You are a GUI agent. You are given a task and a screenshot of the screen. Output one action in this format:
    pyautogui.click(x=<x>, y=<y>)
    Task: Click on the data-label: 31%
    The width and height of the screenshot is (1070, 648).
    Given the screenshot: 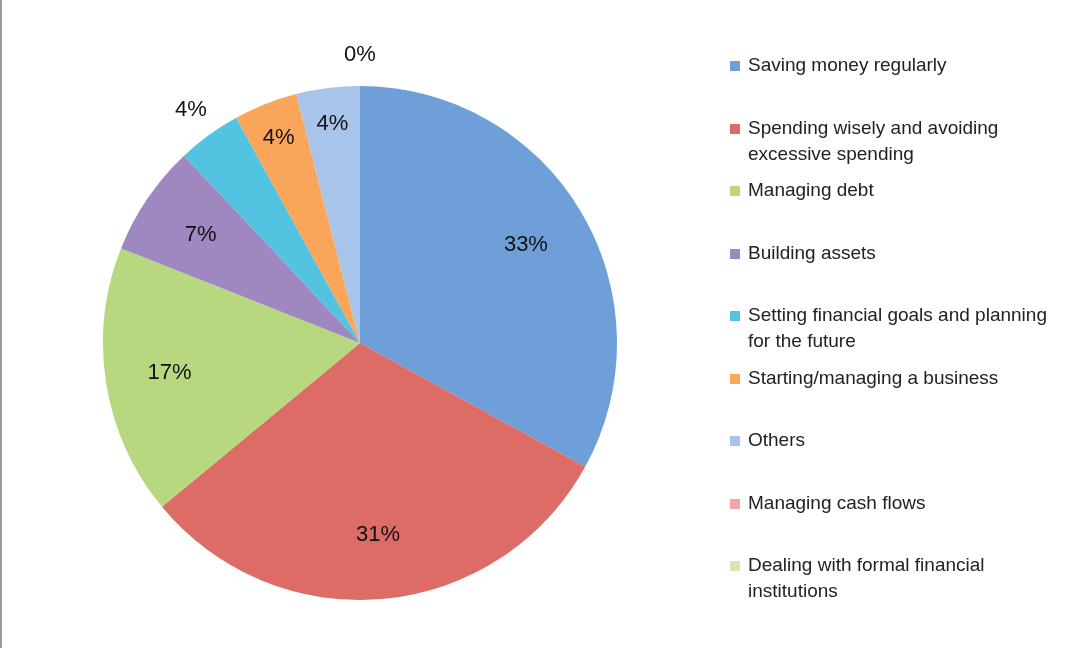 What is the action you would take?
    pyautogui.click(x=378, y=533)
    